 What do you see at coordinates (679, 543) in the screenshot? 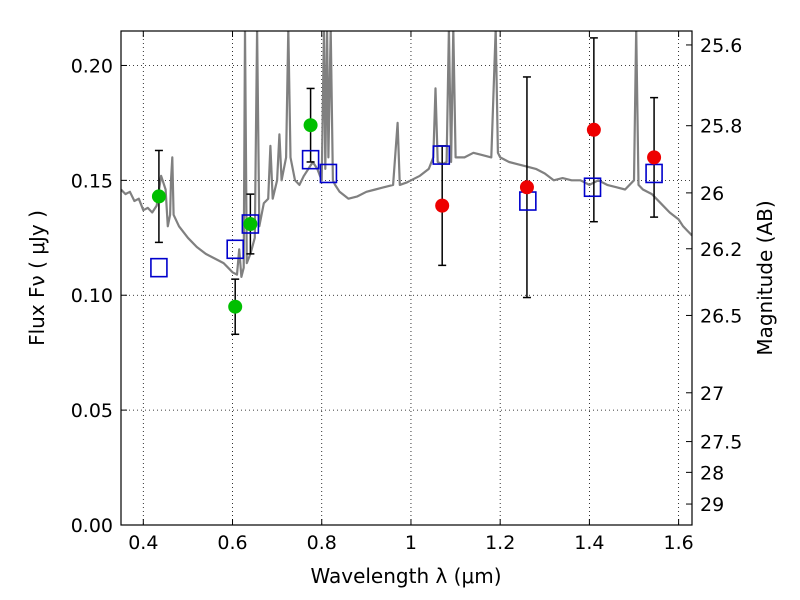
I see `x-tick-label: 1.6` at bounding box center [679, 543].